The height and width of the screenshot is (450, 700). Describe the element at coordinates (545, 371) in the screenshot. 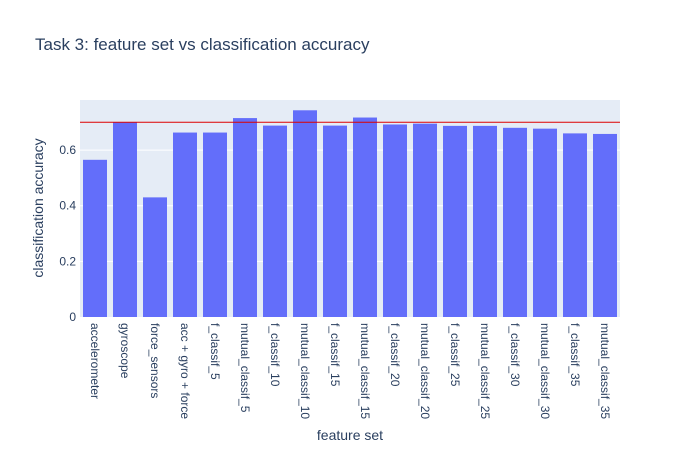

I see `x-tick-label: mutual_classif_30` at that location.